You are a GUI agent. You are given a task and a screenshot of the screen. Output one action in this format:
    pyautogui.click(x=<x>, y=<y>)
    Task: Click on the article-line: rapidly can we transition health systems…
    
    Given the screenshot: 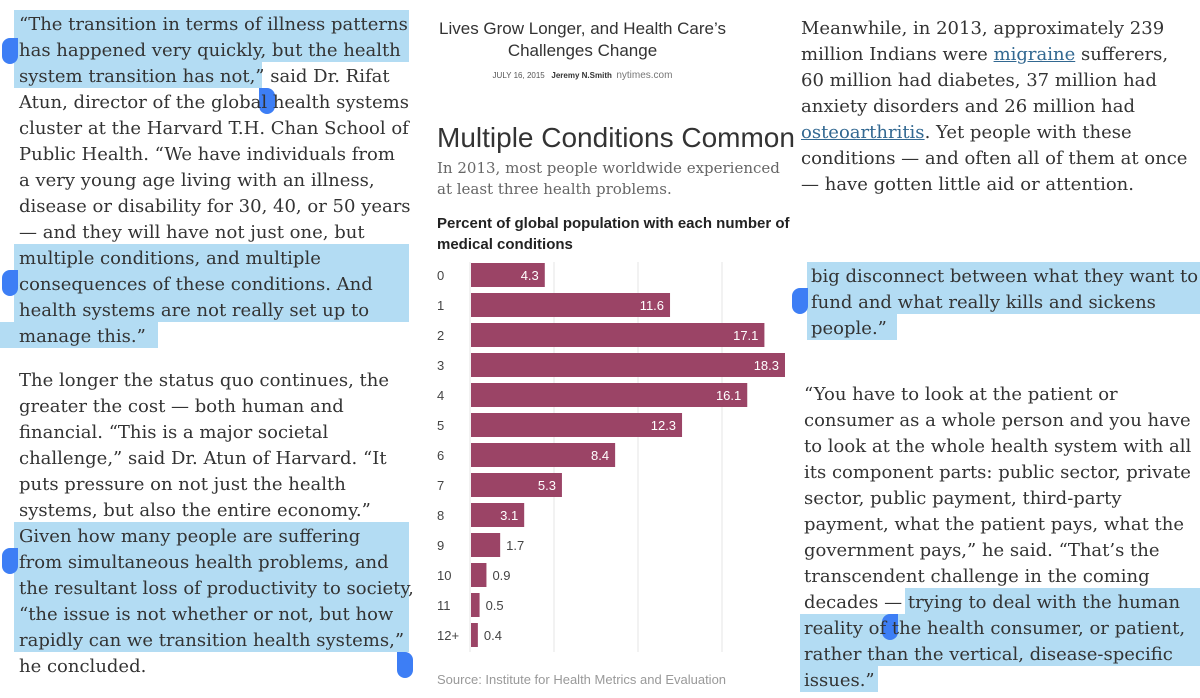 What is the action you would take?
    pyautogui.click(x=212, y=640)
    